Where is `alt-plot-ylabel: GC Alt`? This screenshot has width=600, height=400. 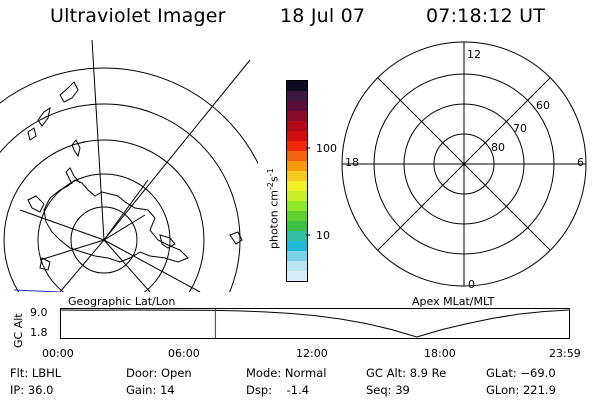 alt-plot-ylabel: GC Alt is located at coordinates (18, 330).